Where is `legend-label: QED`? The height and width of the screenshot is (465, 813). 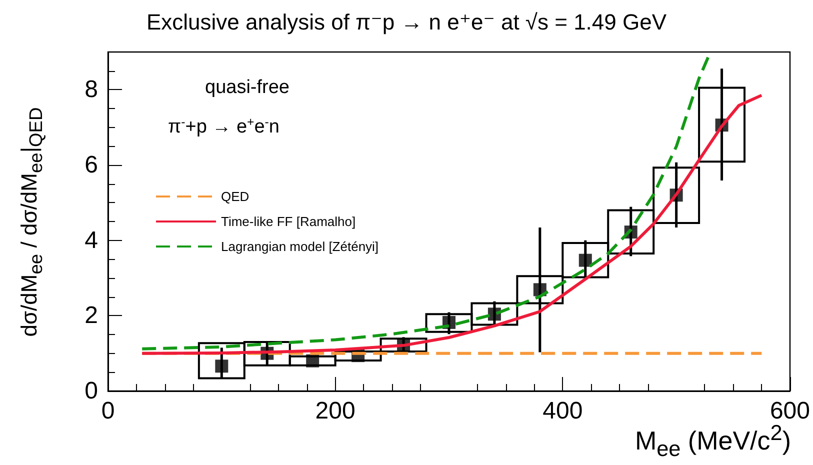
legend-label: QED is located at coordinates (235, 196).